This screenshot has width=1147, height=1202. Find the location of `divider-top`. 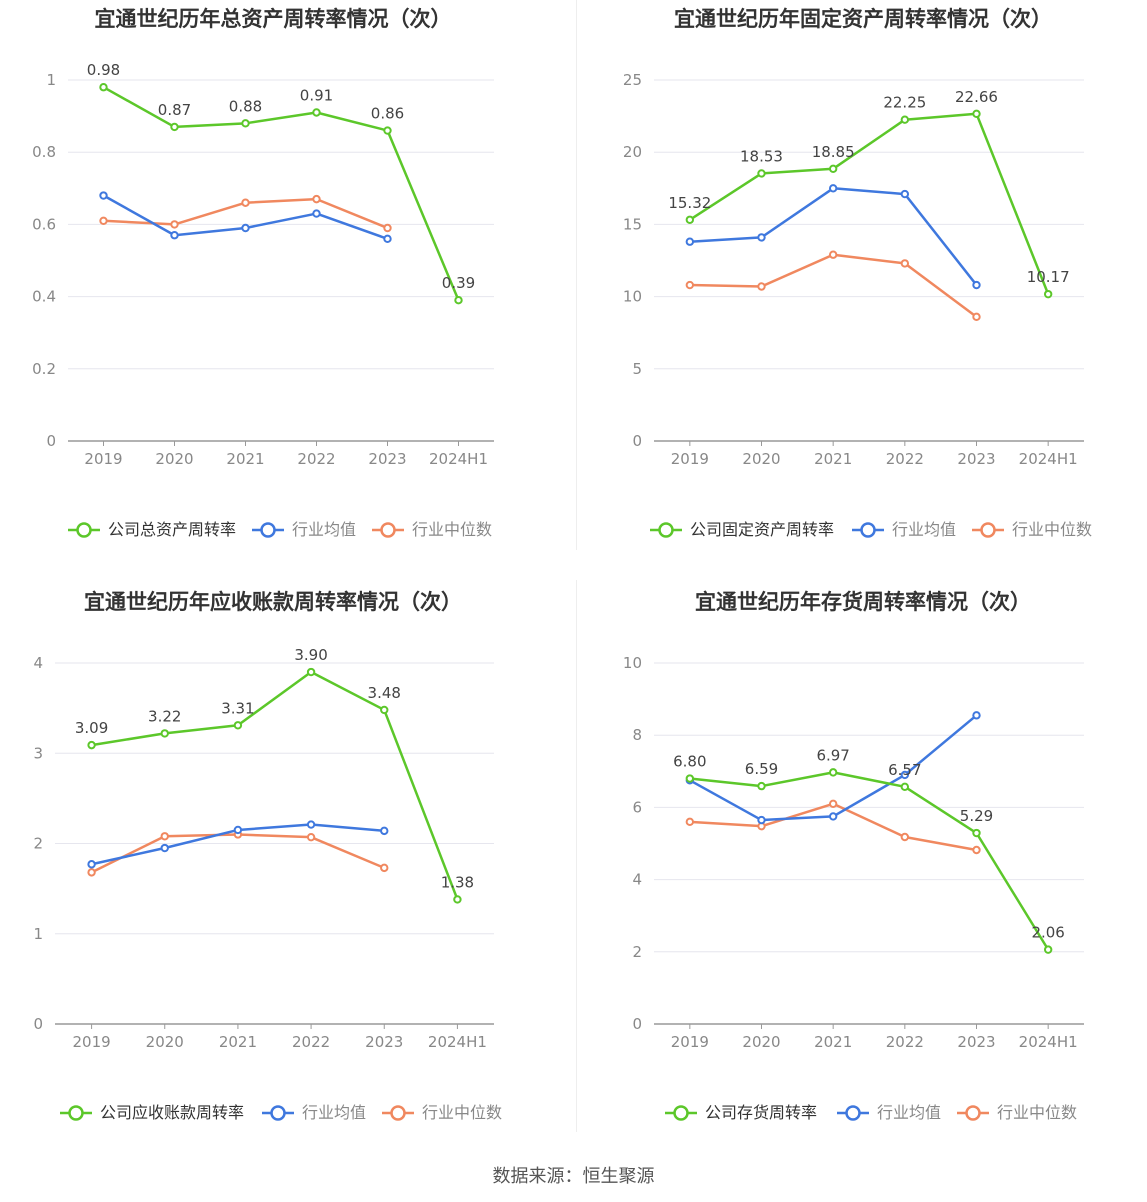

divider-top is located at coordinates (576, 275).